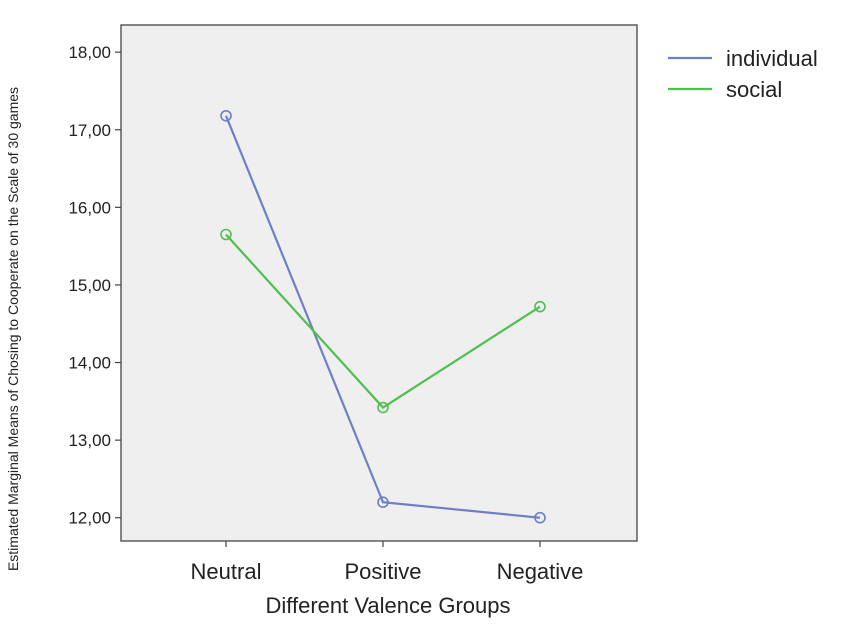 Image resolution: width=849 pixels, height=642 pixels. Describe the element at coordinates (772, 58) in the screenshot. I see `legend-label-individual: individual` at that location.